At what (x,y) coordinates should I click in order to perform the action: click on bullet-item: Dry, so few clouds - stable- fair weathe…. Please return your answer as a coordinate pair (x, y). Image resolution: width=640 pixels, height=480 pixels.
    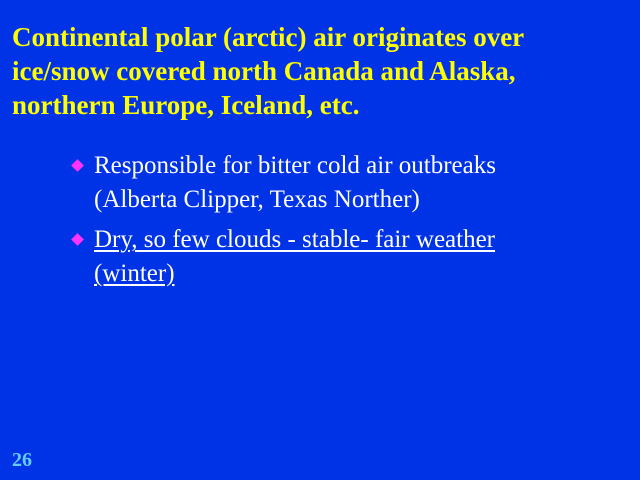
    Looking at the image, I should click on (350, 257).